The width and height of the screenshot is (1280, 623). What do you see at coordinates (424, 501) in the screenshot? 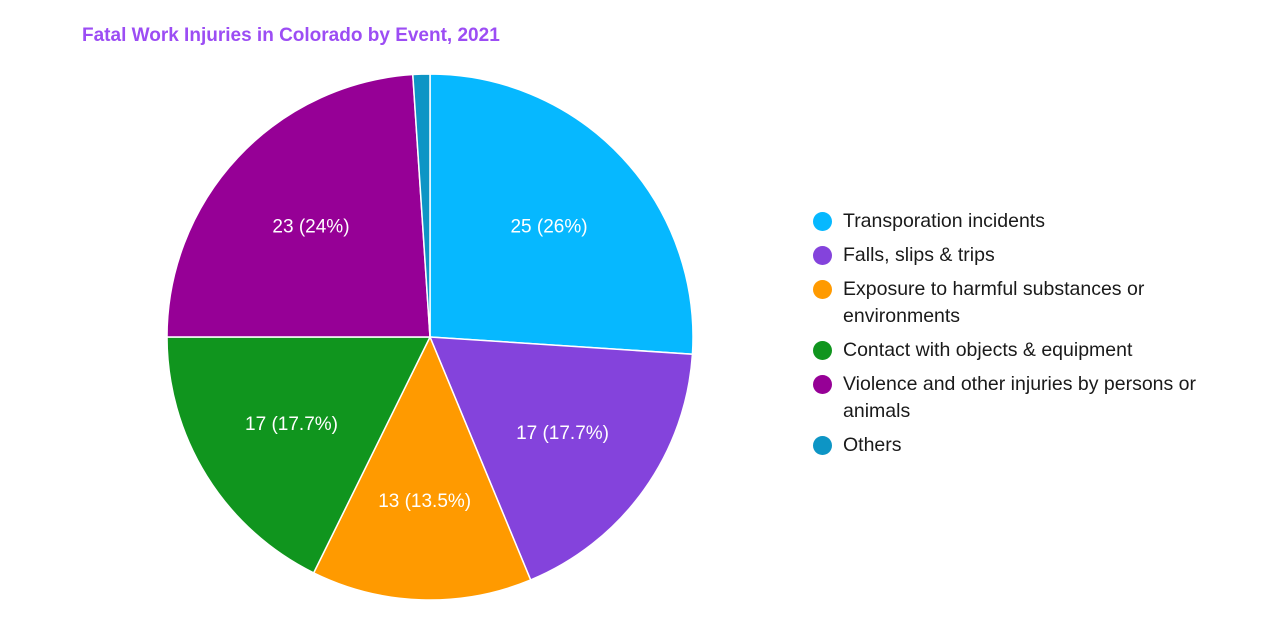
I see `slice-data-label-2: 13 (13.5%)` at bounding box center [424, 501].